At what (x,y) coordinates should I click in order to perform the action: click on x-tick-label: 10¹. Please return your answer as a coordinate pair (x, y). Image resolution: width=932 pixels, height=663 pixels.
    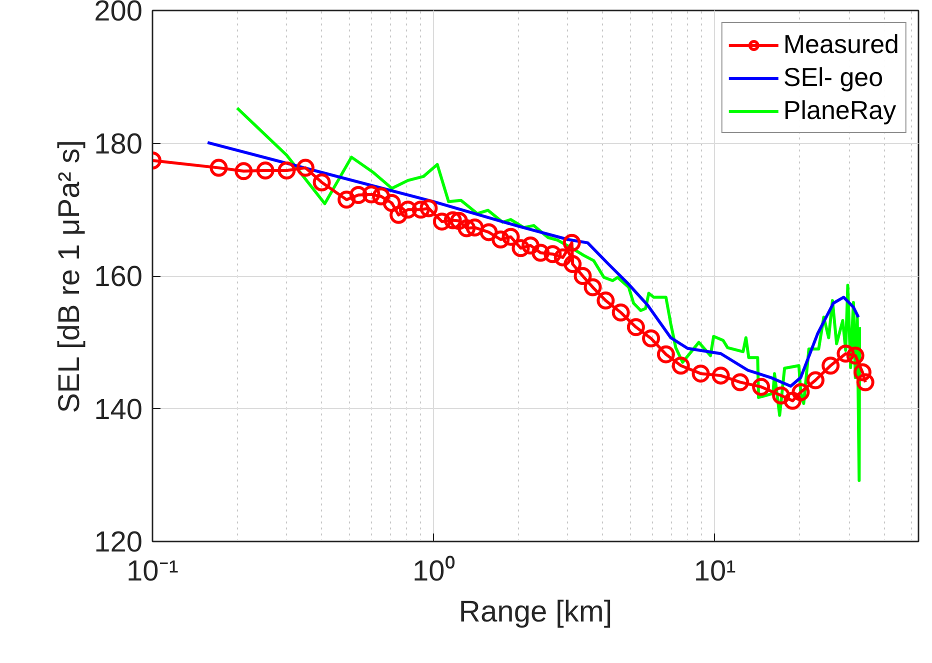
    Looking at the image, I should click on (715, 572).